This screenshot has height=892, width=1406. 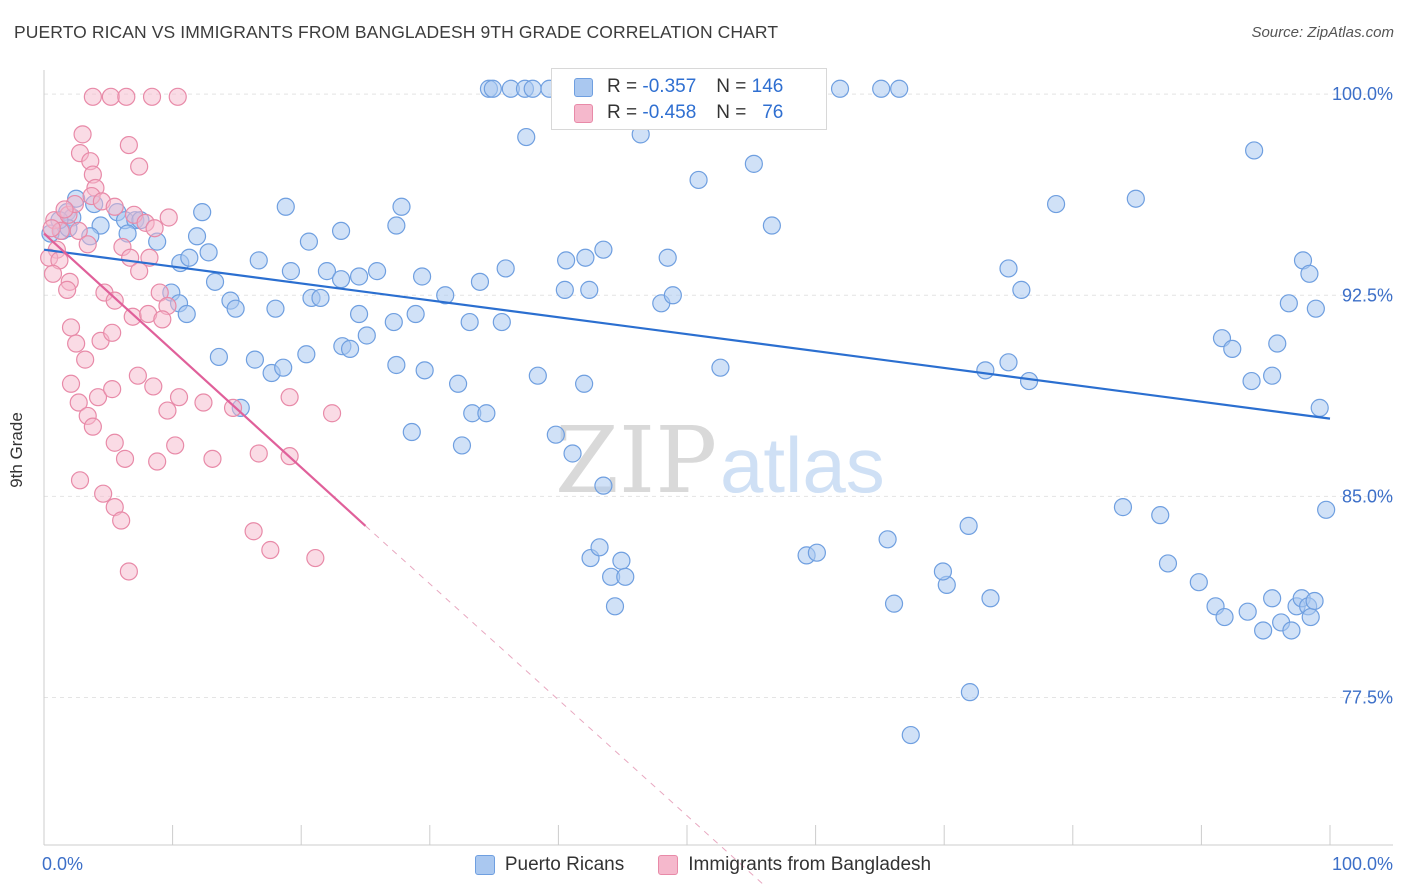 I want to click on legend-label: Immigrants from Bangladesh, so click(x=810, y=864).